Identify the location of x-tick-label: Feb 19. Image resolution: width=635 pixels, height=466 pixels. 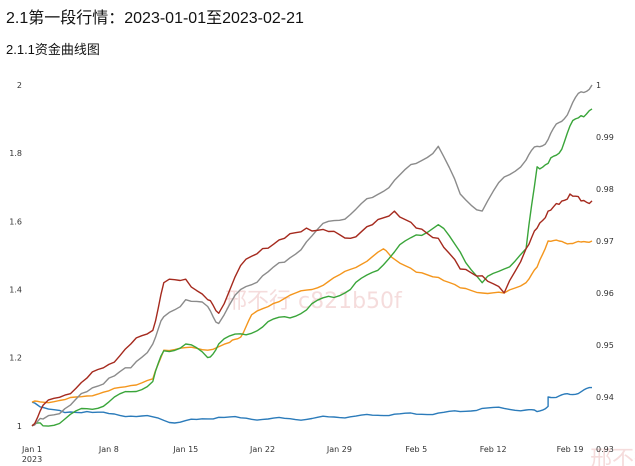
(570, 449).